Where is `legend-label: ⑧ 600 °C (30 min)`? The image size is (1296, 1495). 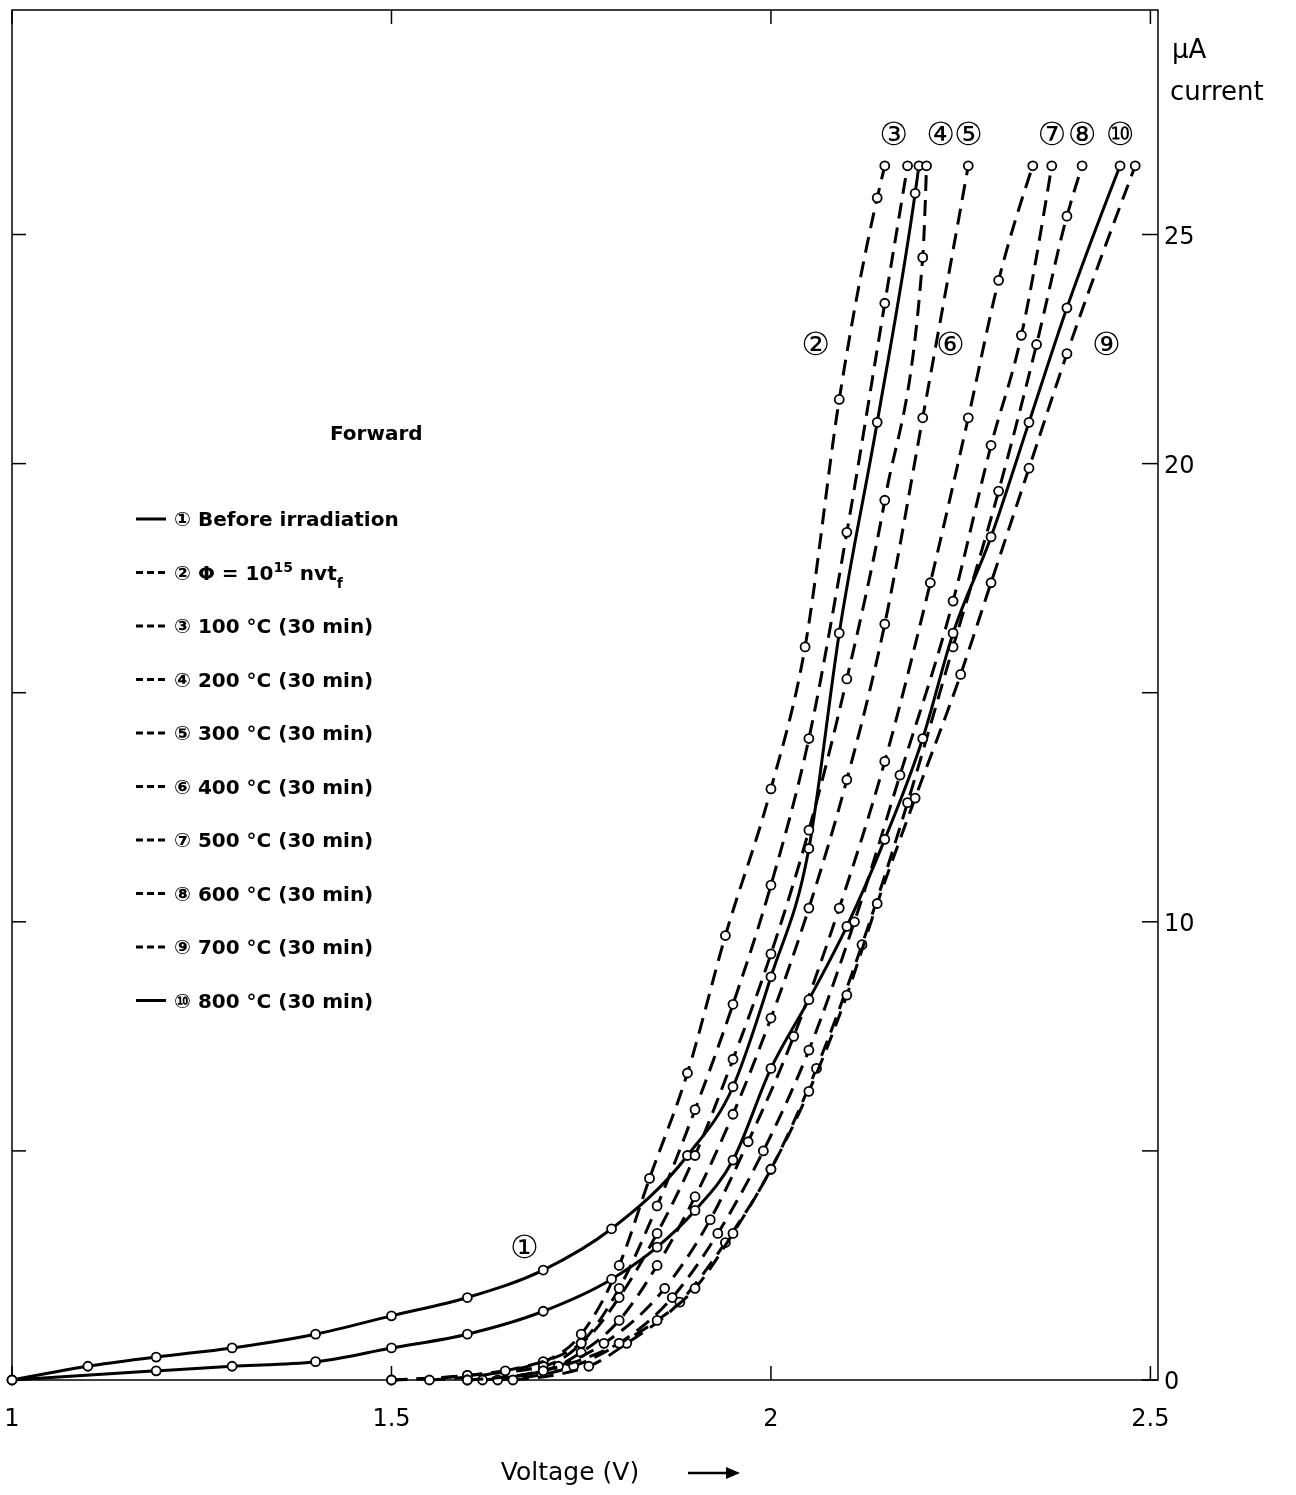 legend-label: ⑧ 600 °C (30 min) is located at coordinates (274, 893).